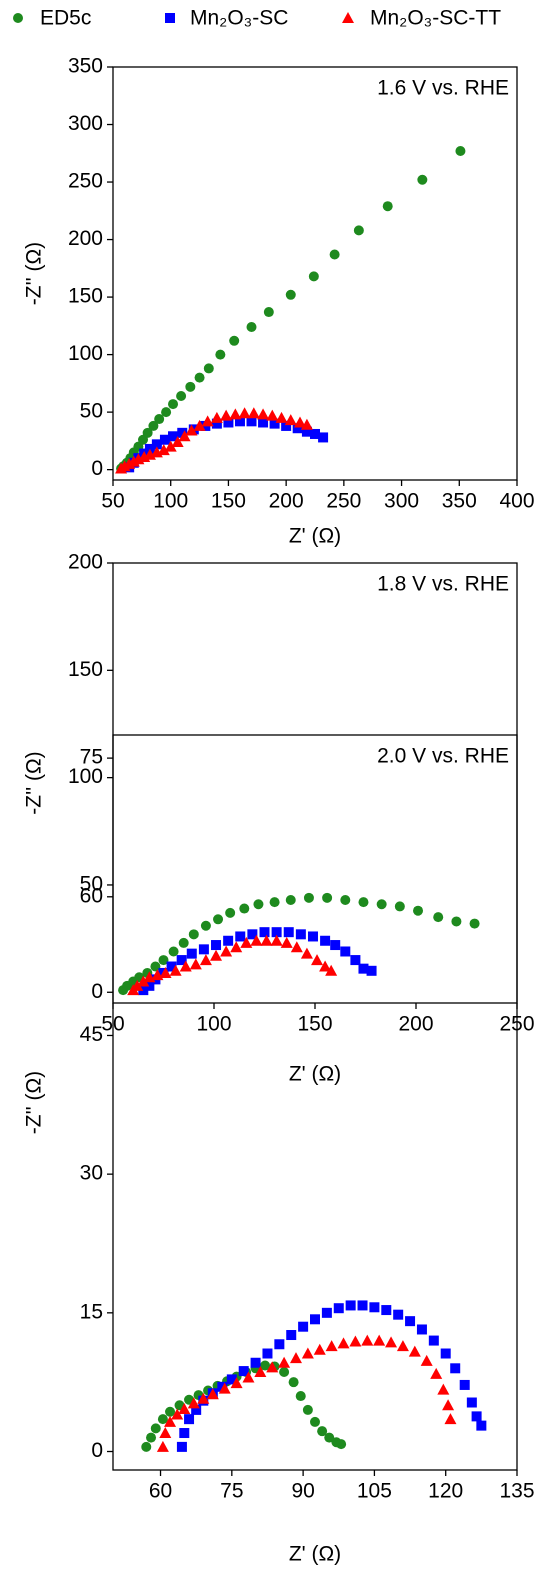 This screenshot has height=1576, width=555. Describe the element at coordinates (315, 1074) in the screenshot. I see `x-axis-label: Z' (Ω)` at that location.